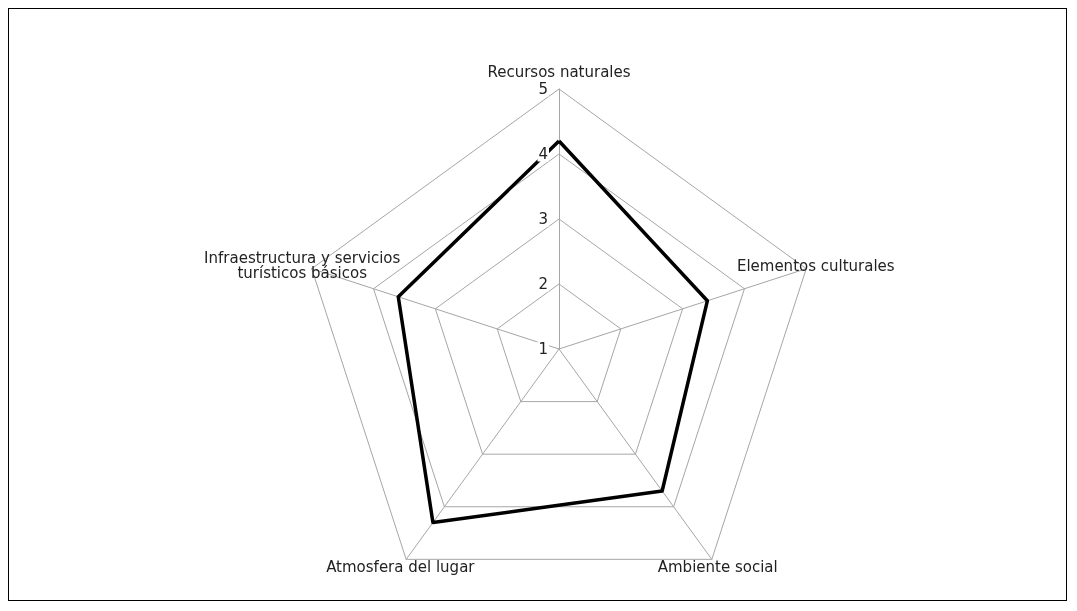 This screenshot has width=1077, height=611. I want to click on y-tick-label: 1, so click(543, 349).